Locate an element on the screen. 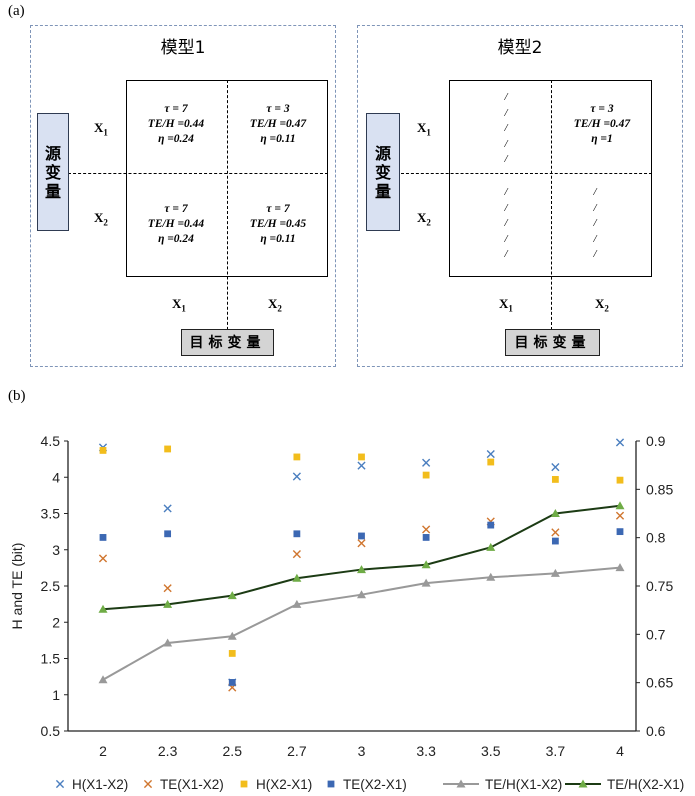 The width and height of the screenshot is (695, 796). model2-col-label-x2: X2 is located at coordinates (602, 305).